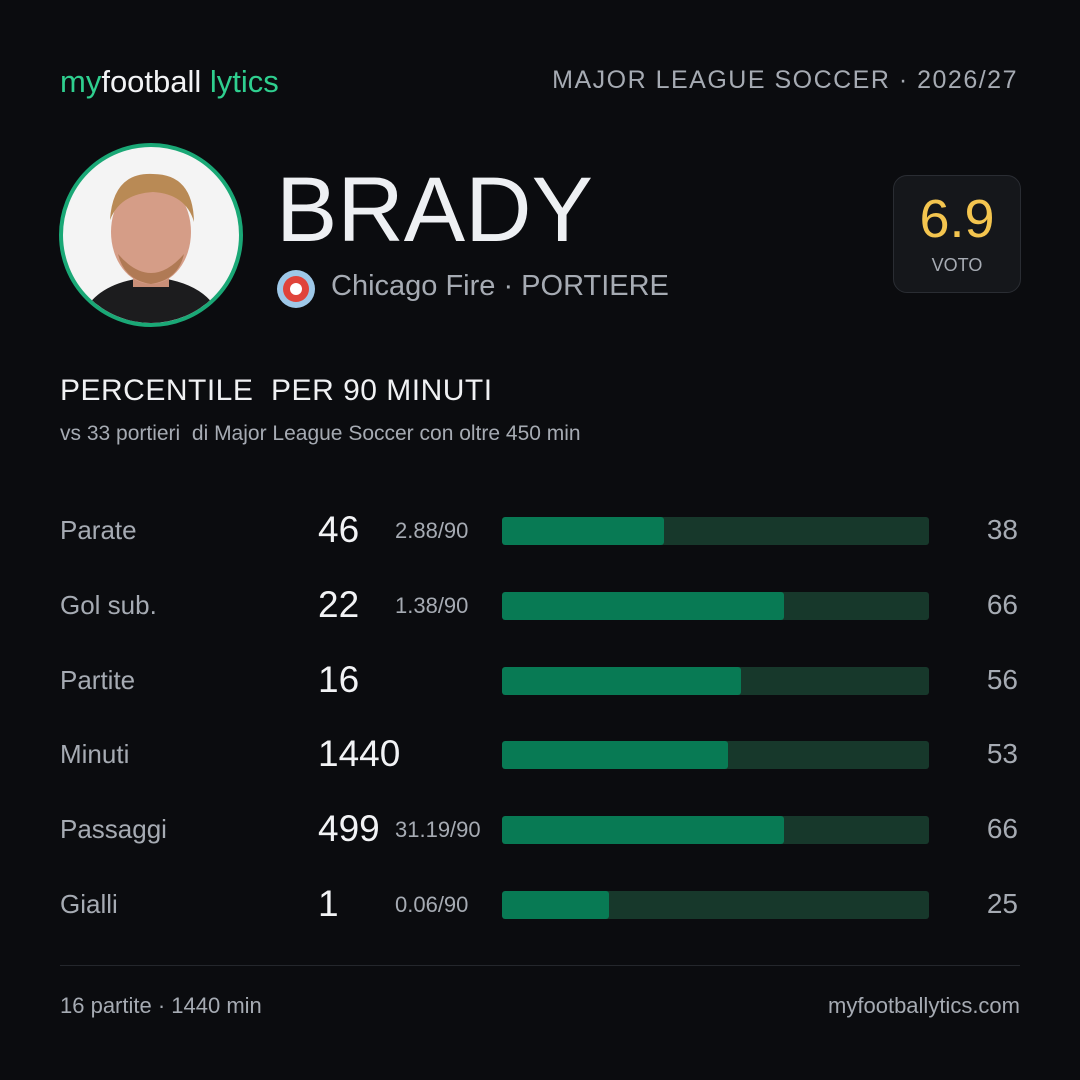  What do you see at coordinates (98, 679) in the screenshot?
I see `stat-label: Partite` at bounding box center [98, 679].